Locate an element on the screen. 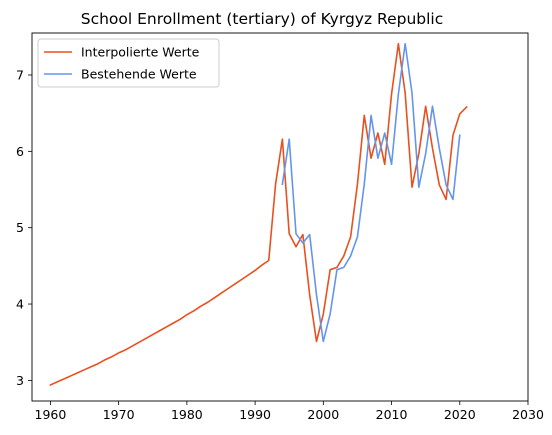 This screenshot has width=552, height=435. y-axis: 3 4 5 6 7 is located at coordinates (24, 227).